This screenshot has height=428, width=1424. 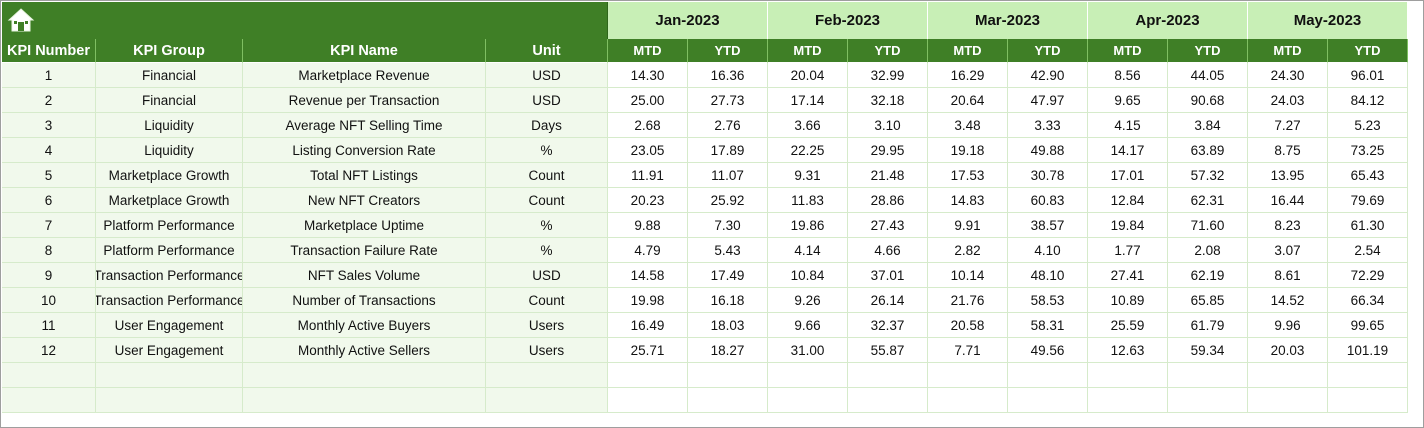 I want to click on kpi-group-cell: Platform Performance, so click(x=169, y=225).